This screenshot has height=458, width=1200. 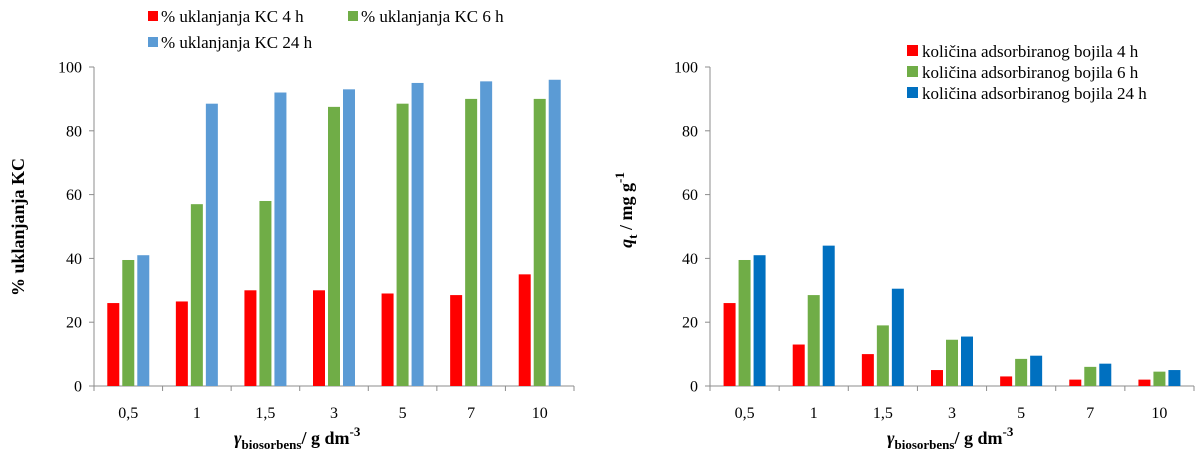 I want to click on legend-label: % uklanjanja KC 24 h, so click(x=237, y=42).